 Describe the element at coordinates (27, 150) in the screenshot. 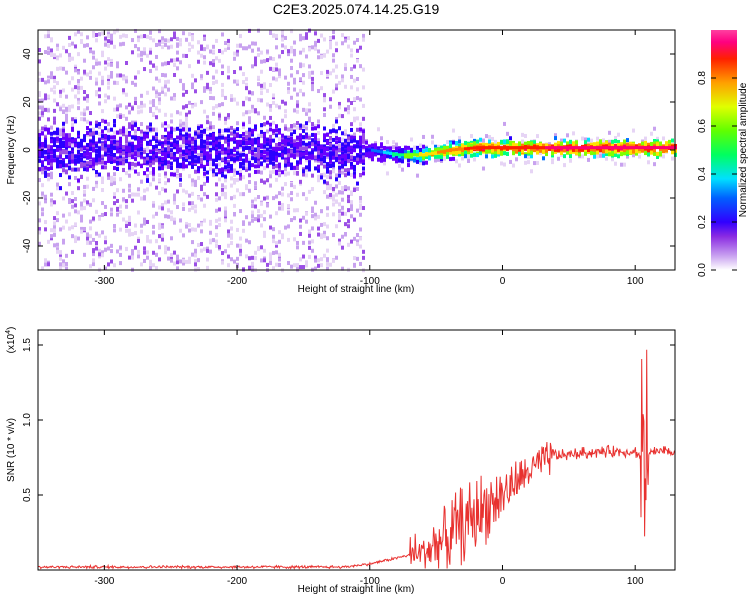

I see `y-tick-label: 0` at that location.